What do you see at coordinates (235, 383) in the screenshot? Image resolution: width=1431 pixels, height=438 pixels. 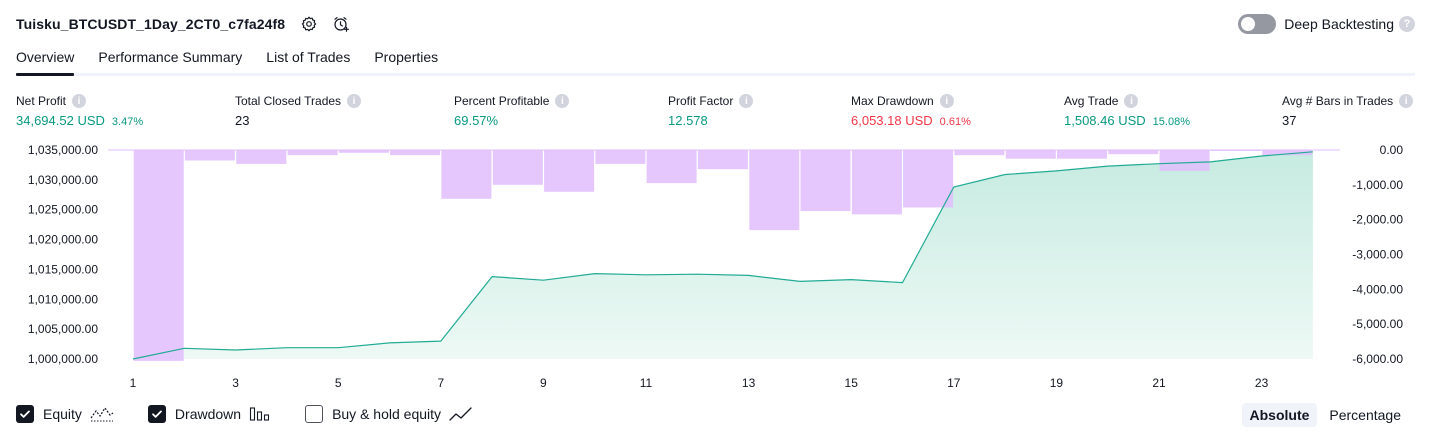 I see `x-axis-tick-label: 3` at bounding box center [235, 383].